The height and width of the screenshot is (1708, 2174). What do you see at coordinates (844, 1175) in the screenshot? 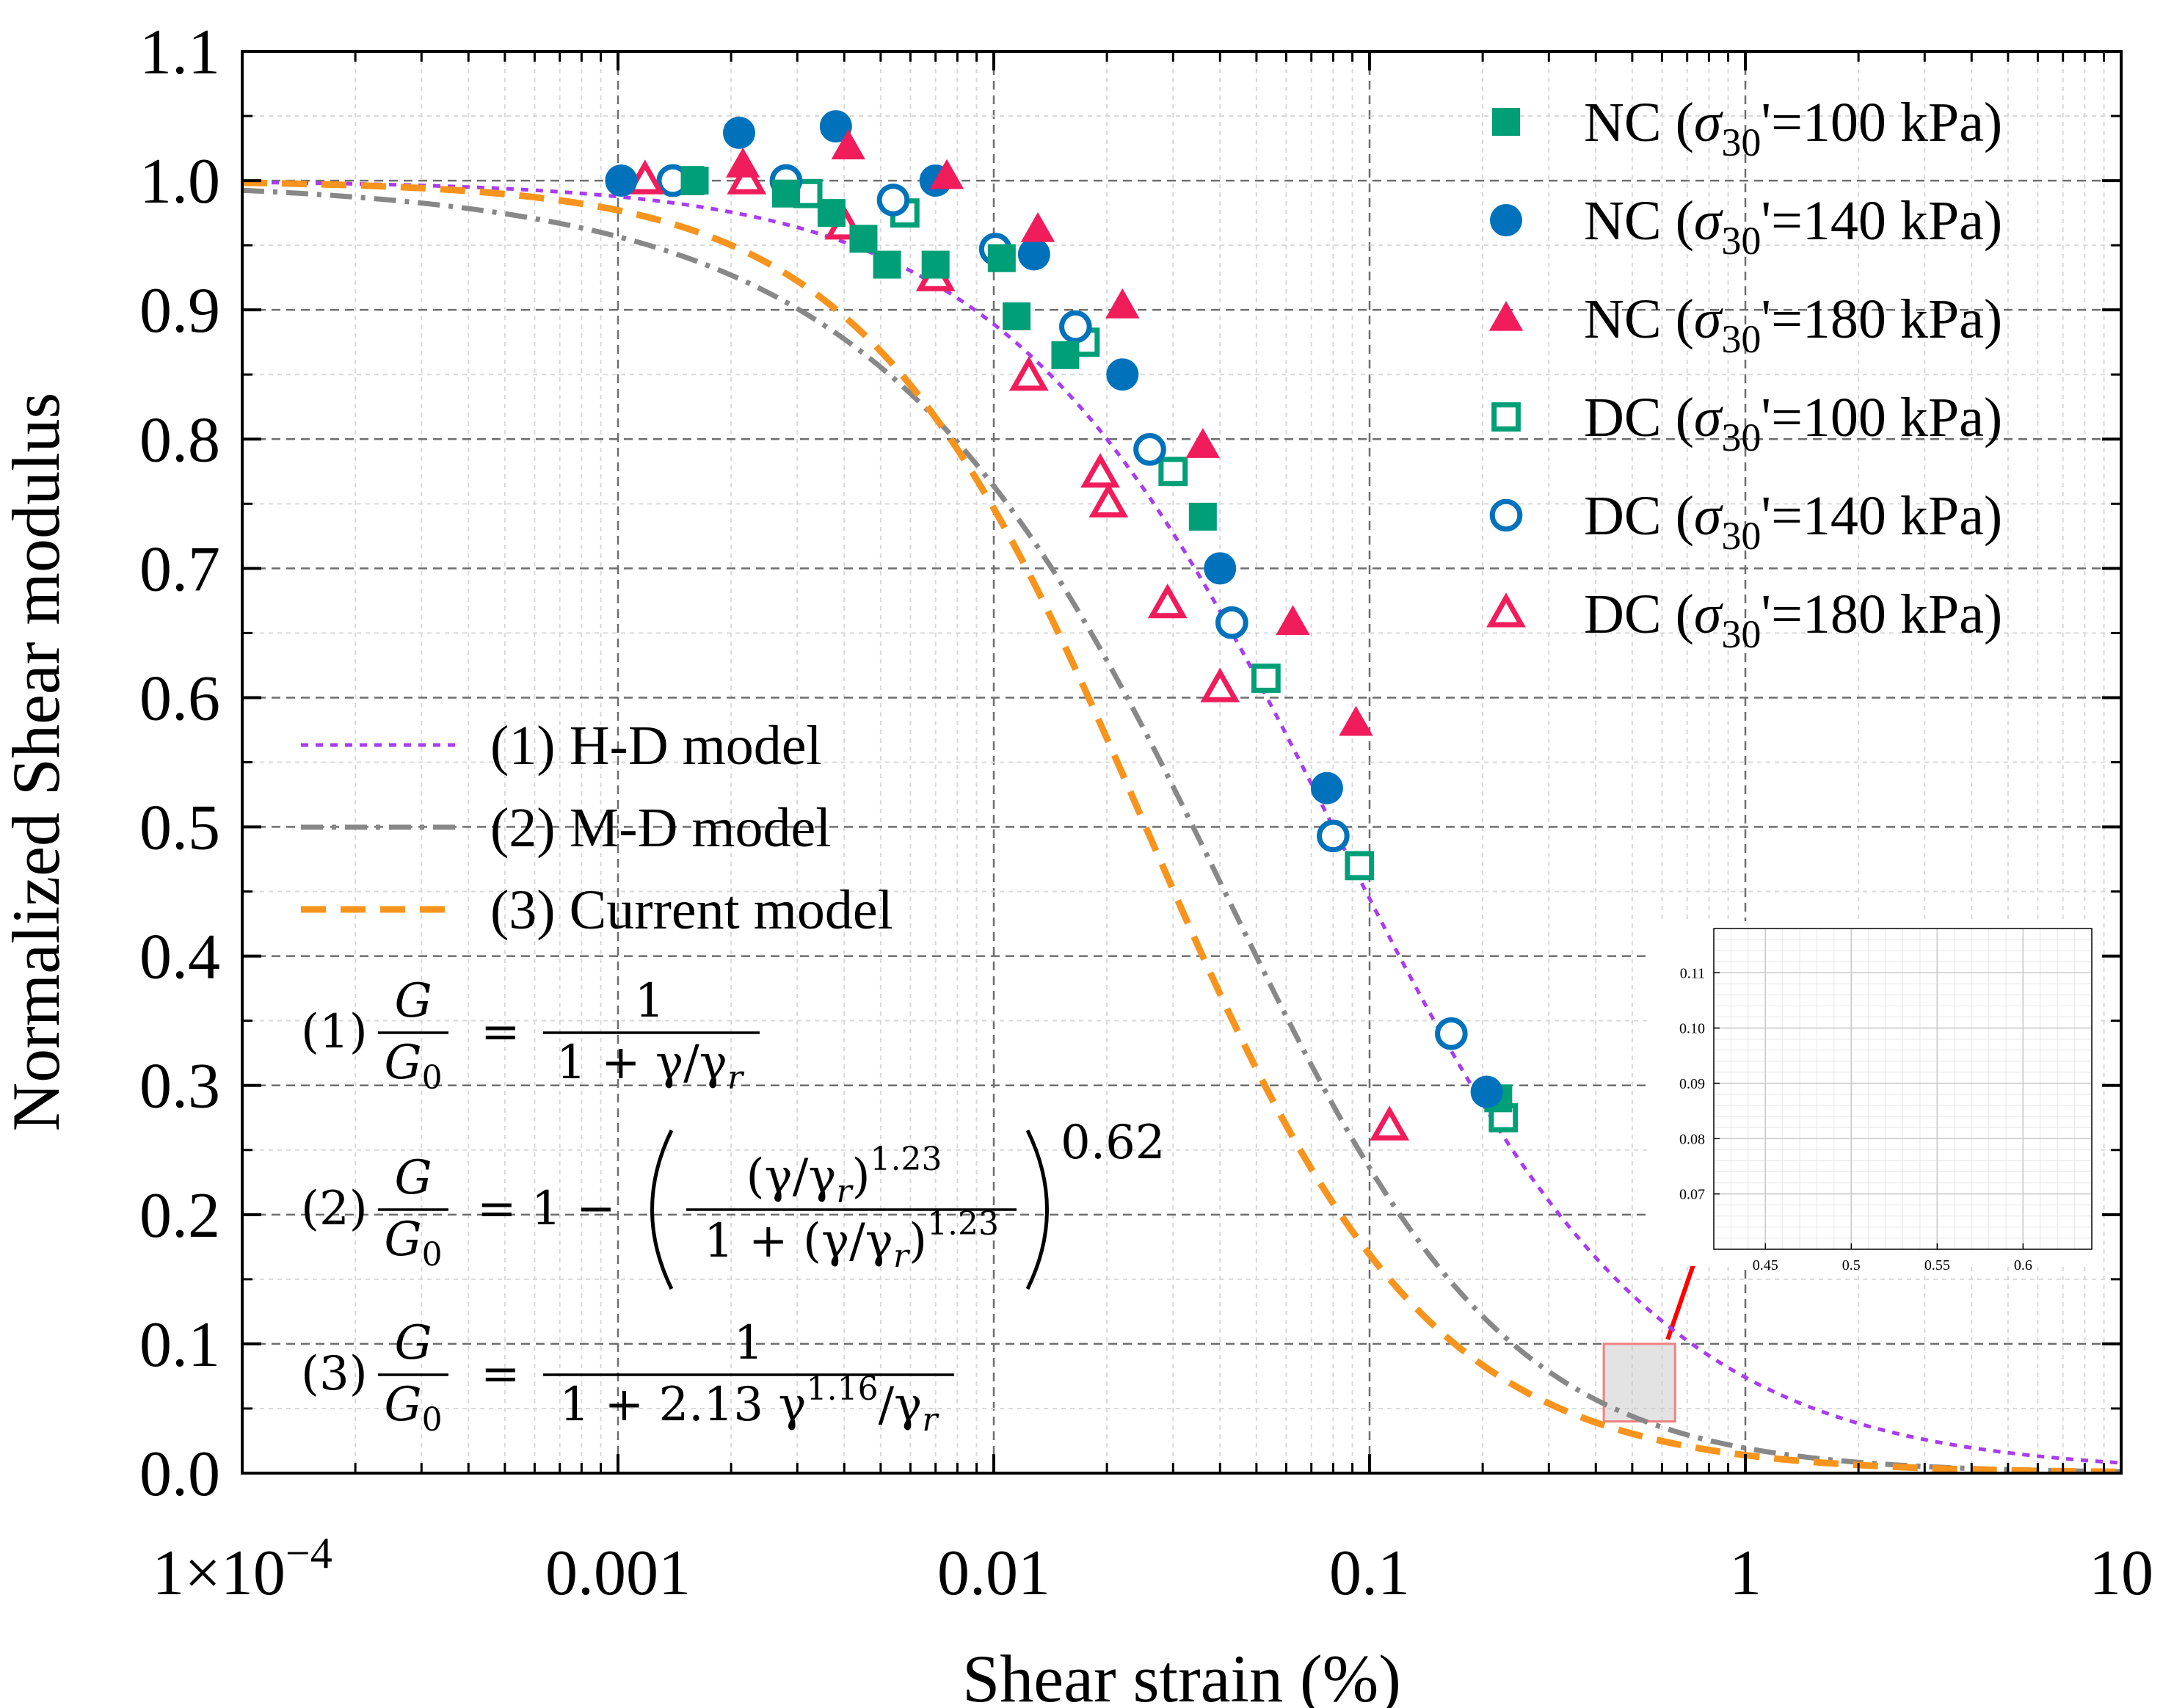
I see `eq-inner-numerator: (γ/γr)1.23` at bounding box center [844, 1175].